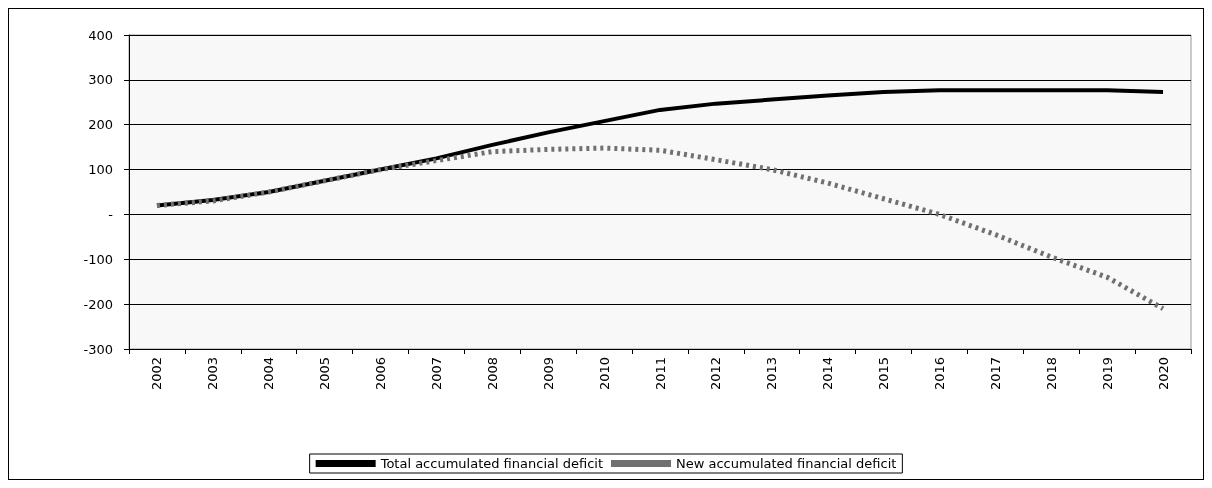 The width and height of the screenshot is (1212, 488). Describe the element at coordinates (100, 80) in the screenshot. I see `y-tick-label: 300` at that location.